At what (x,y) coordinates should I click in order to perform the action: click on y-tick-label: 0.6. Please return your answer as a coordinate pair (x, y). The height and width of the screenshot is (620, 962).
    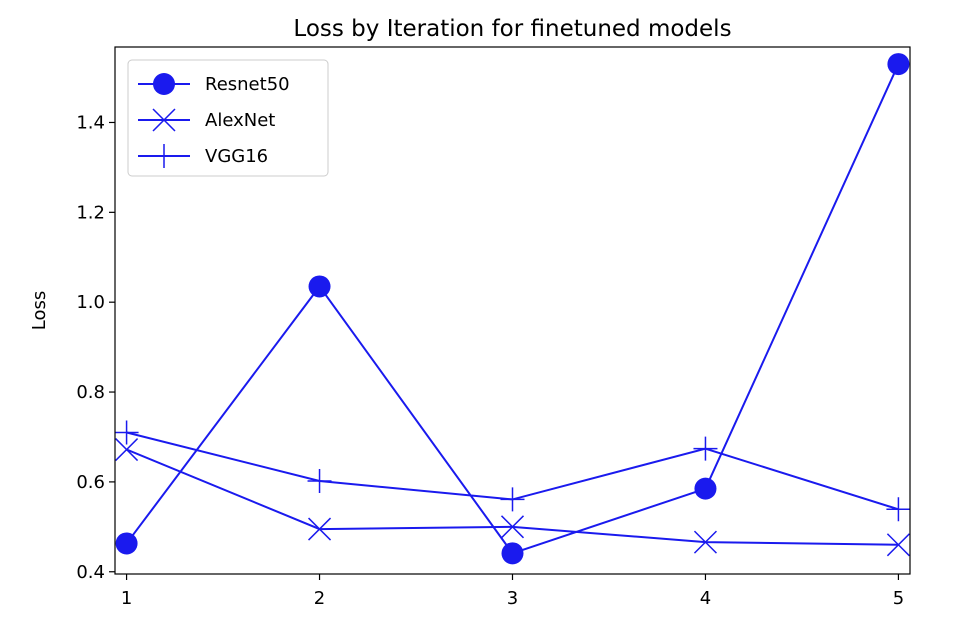
    Looking at the image, I should click on (90, 482).